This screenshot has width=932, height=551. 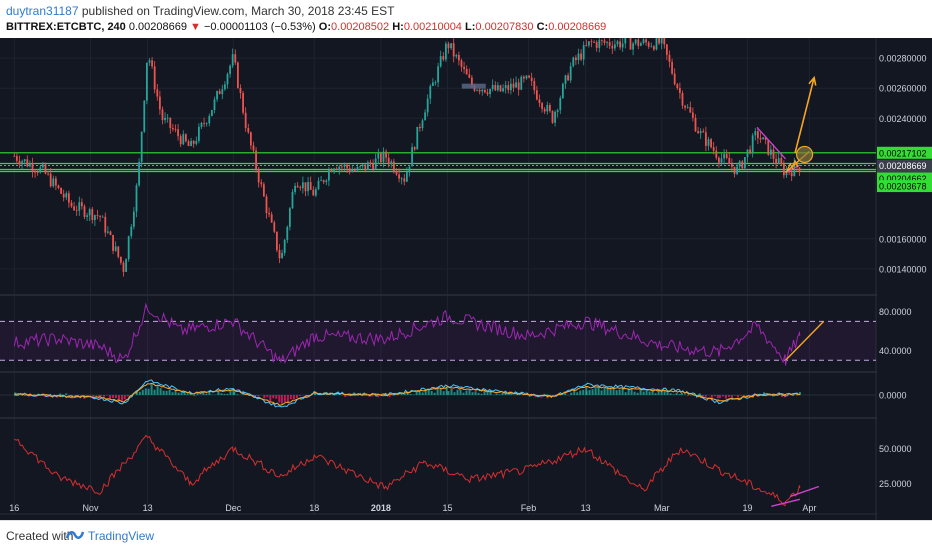 What do you see at coordinates (42, 11) in the screenshot?
I see `author-link: duytran31187` at bounding box center [42, 11].